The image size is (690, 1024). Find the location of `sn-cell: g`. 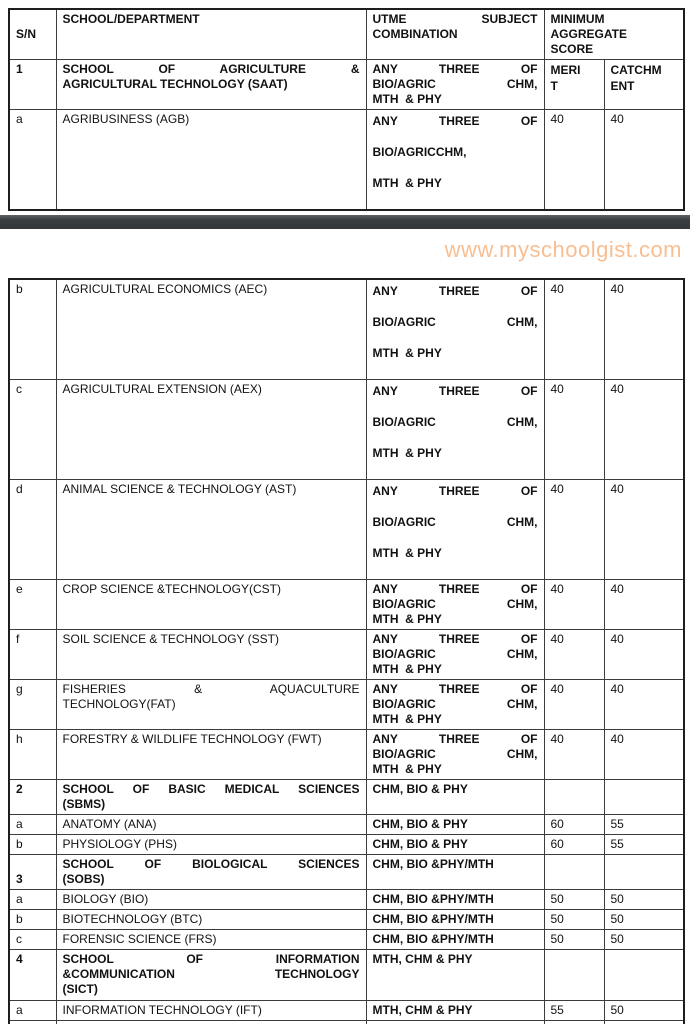

sn-cell: g is located at coordinates (32, 704).